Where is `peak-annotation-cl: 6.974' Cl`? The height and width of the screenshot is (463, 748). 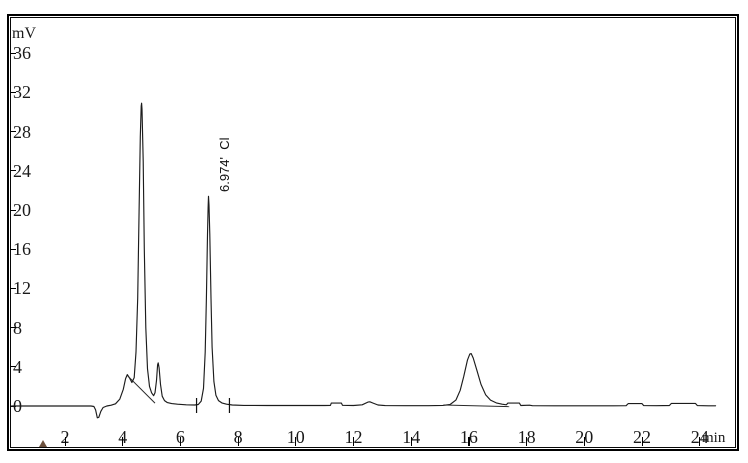
peak-annotation-cl: 6.974' Cl is located at coordinates (224, 164).